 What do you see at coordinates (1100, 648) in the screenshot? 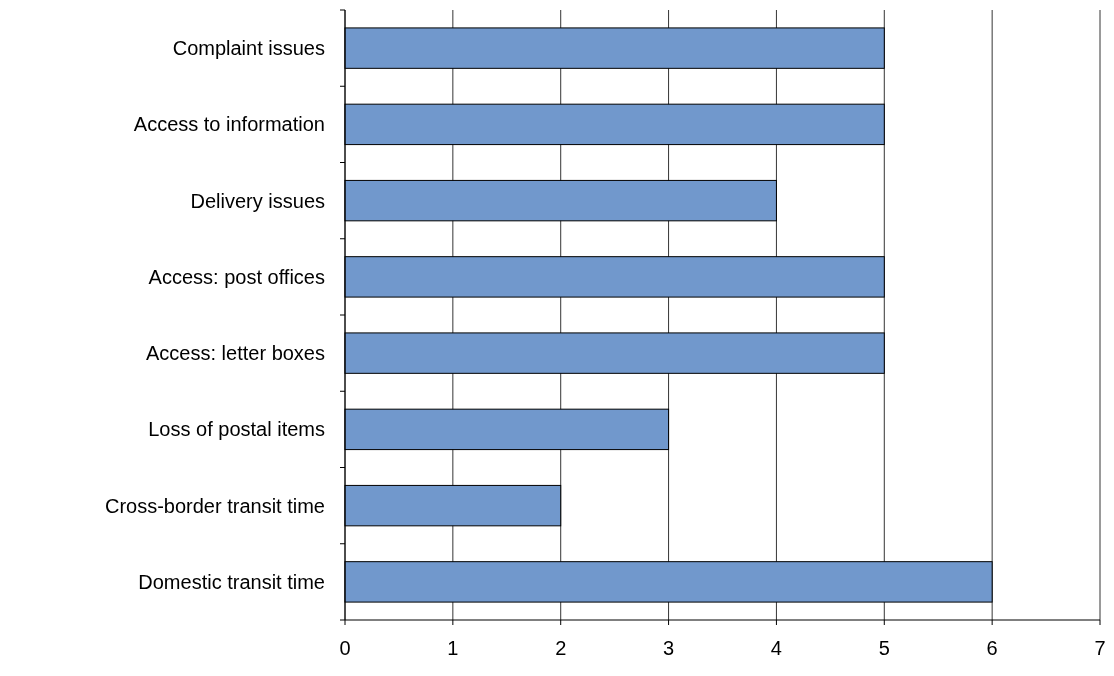
I see `x-tick-label: 7` at bounding box center [1100, 648].